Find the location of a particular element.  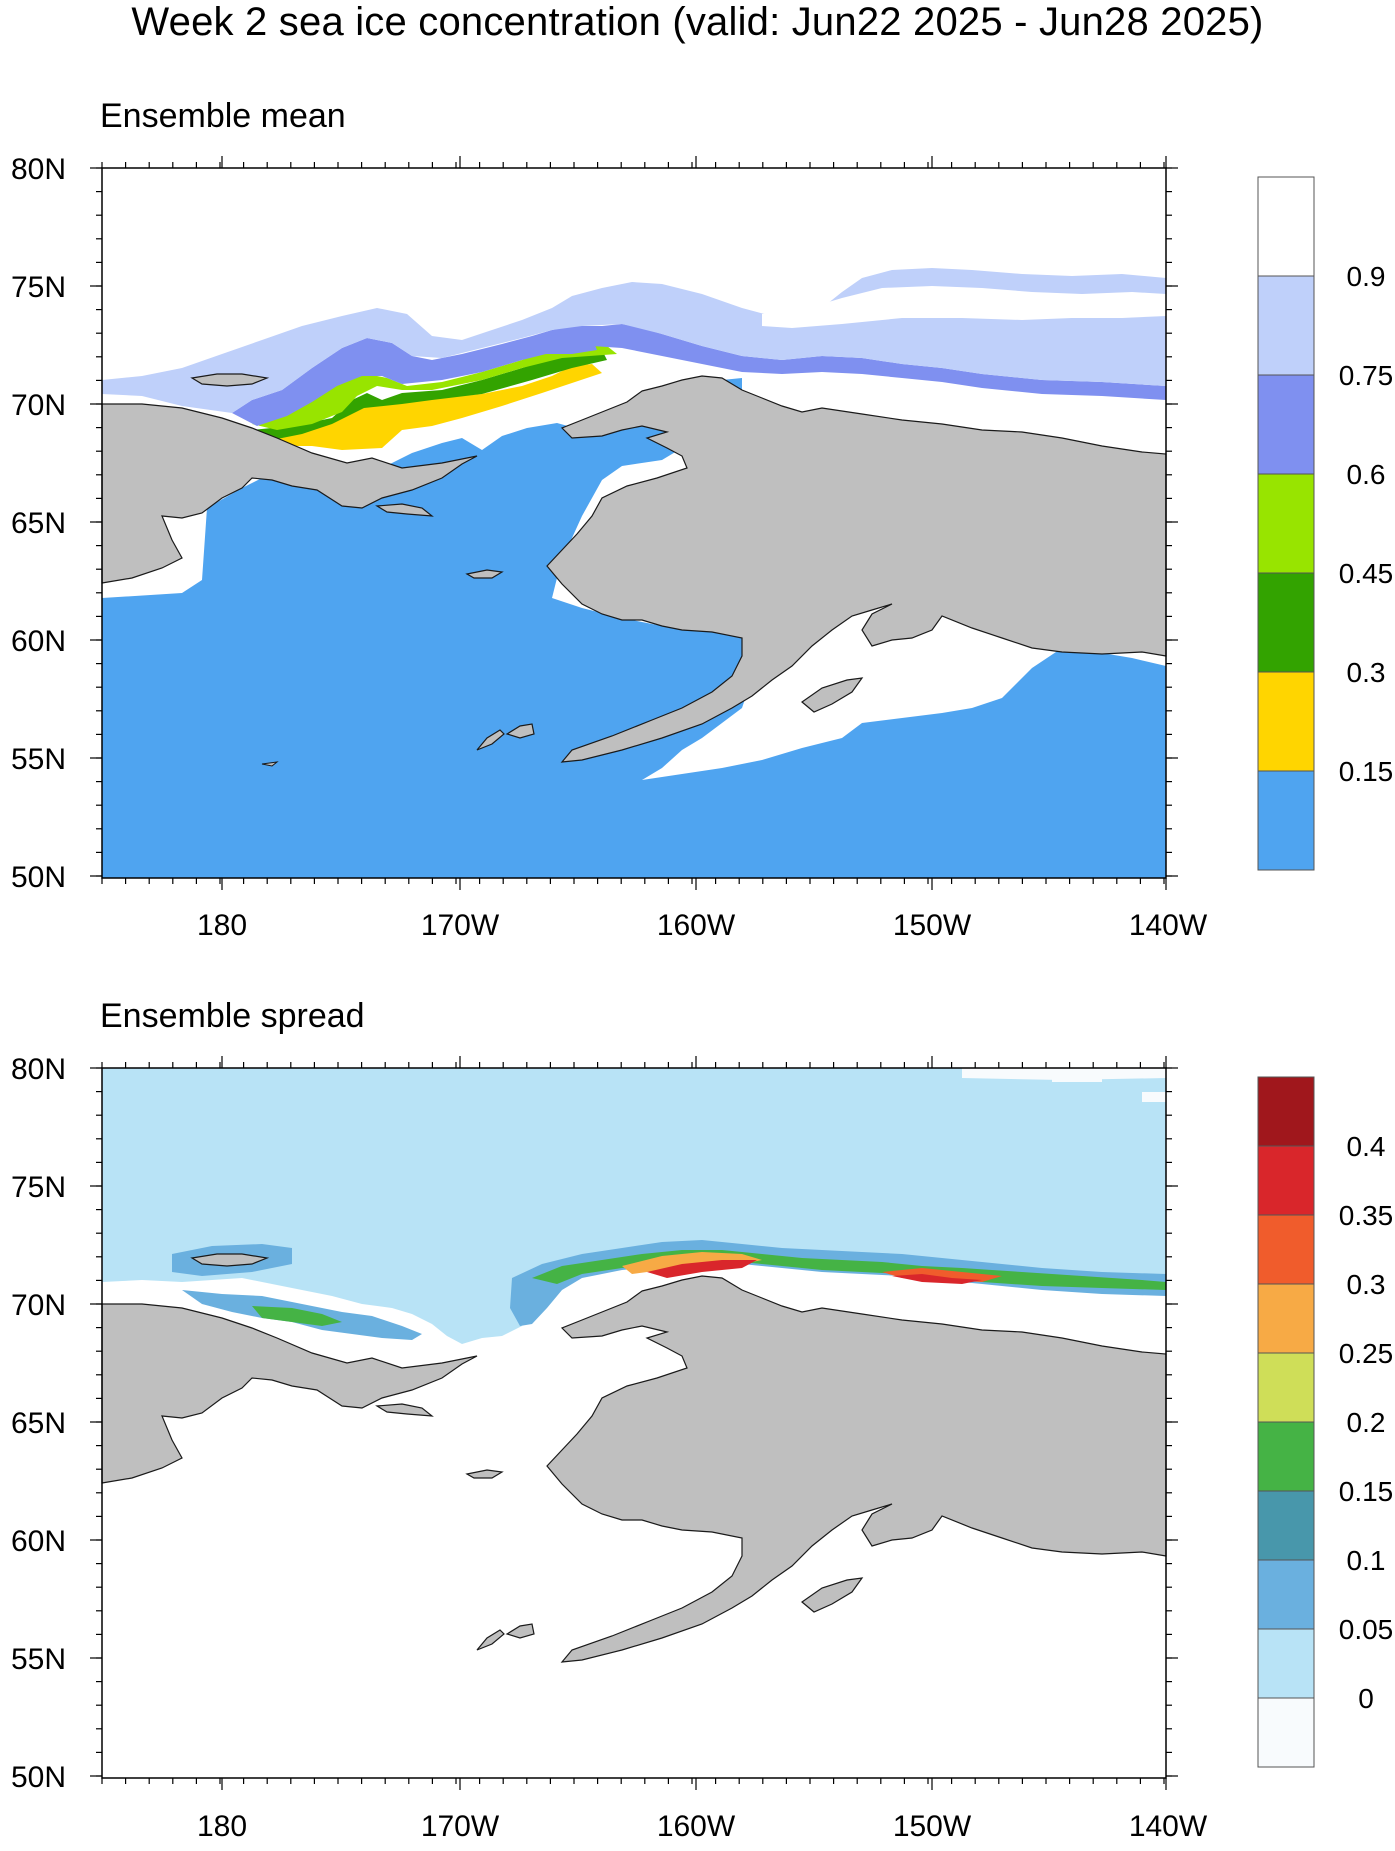

mean-land-alaska is located at coordinates (856, 569).